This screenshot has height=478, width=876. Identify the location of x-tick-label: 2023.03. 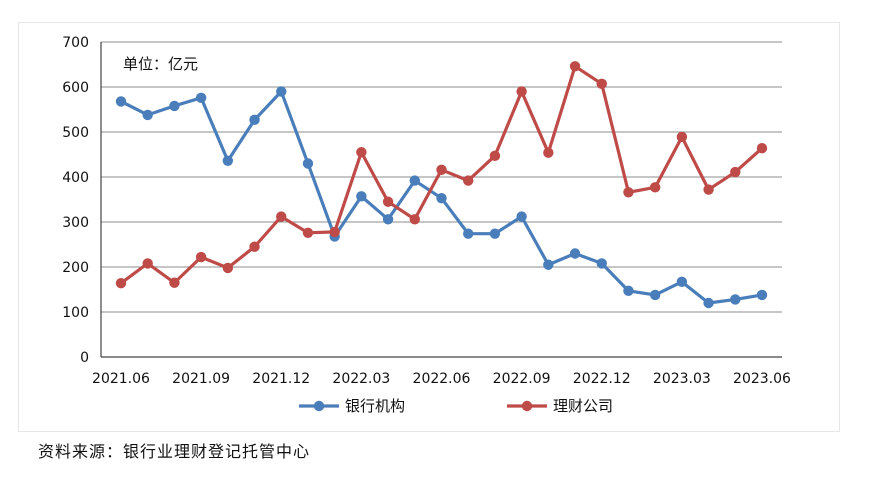
(682, 379).